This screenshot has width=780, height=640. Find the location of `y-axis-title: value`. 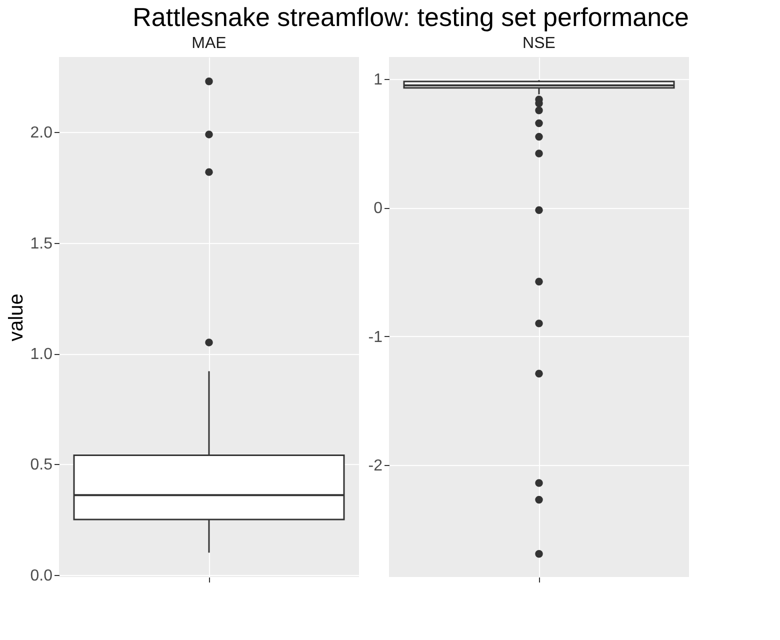

y-axis-title: value is located at coordinates (16, 318).